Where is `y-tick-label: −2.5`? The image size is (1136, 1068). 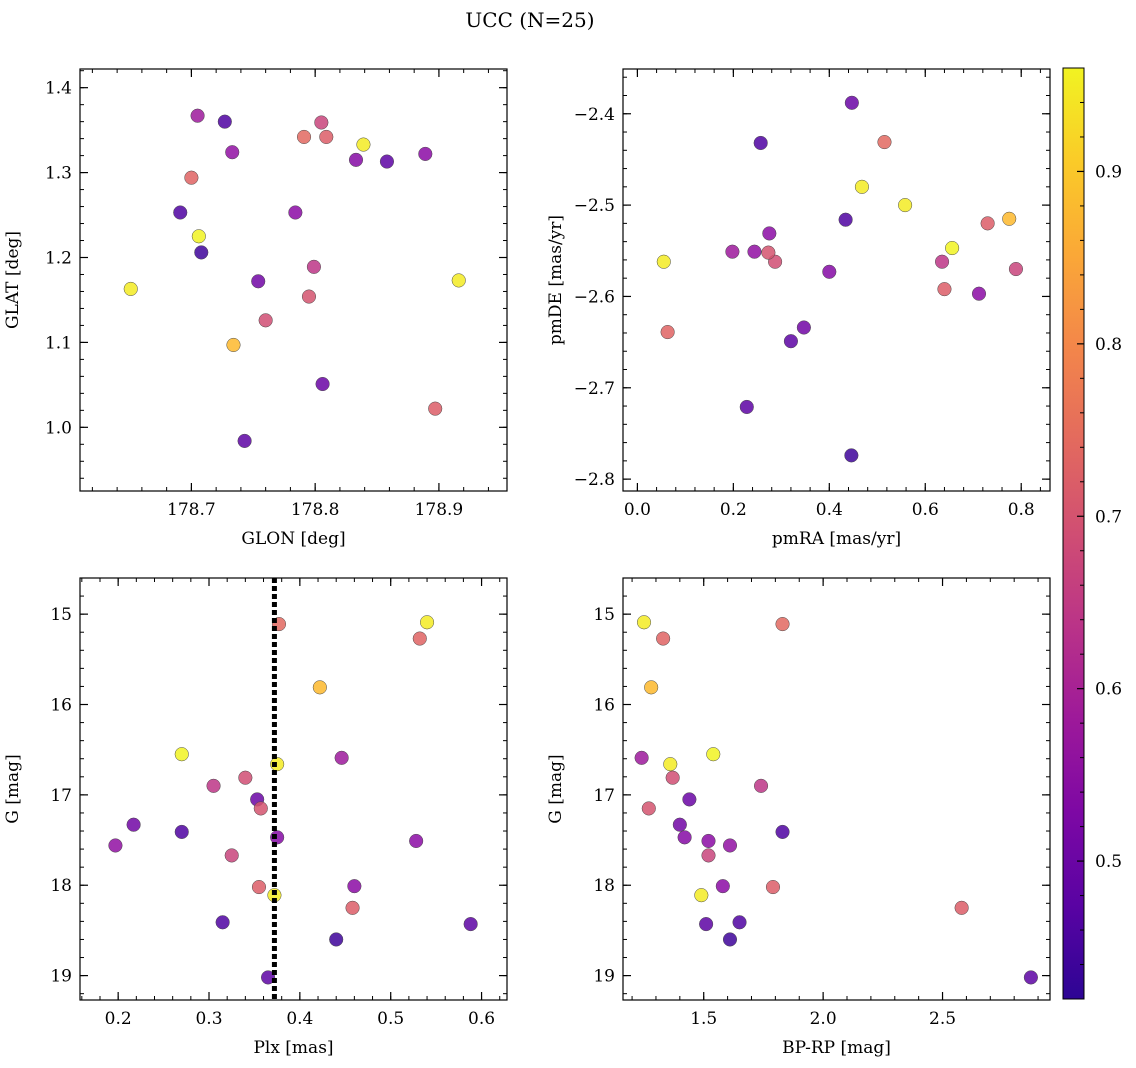 y-tick-label: −2.5 is located at coordinates (594, 206).